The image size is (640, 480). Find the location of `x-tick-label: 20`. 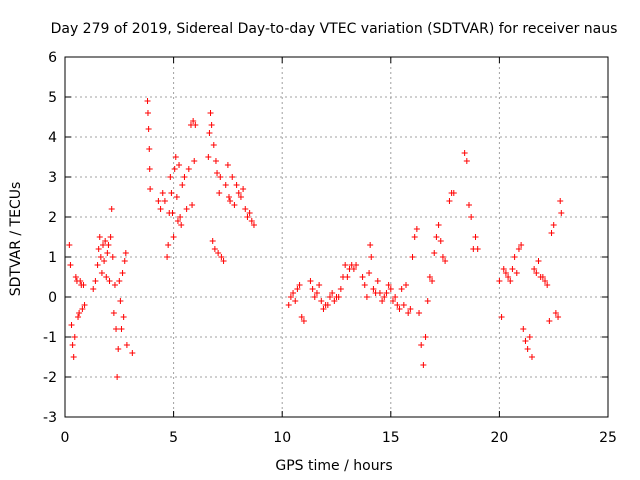

x-tick-label: 20 is located at coordinates (499, 438).